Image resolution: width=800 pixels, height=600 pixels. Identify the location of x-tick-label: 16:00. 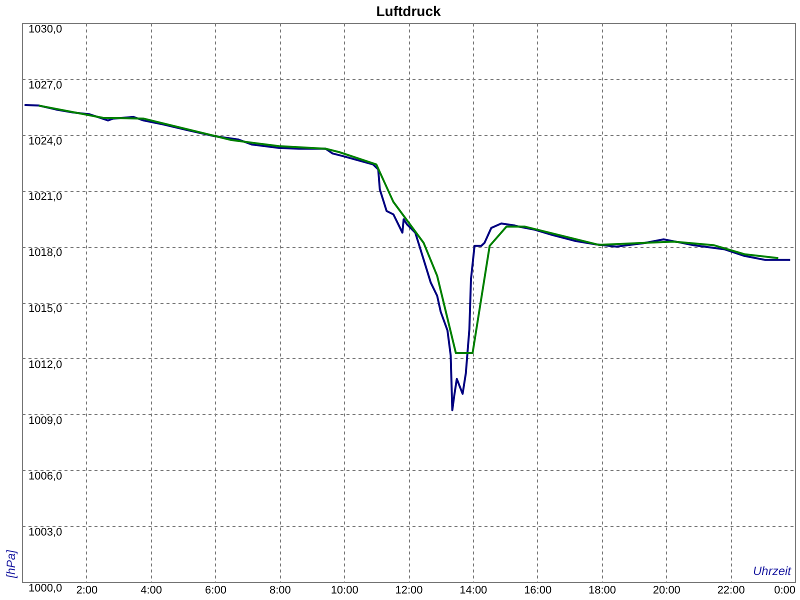
(538, 590).